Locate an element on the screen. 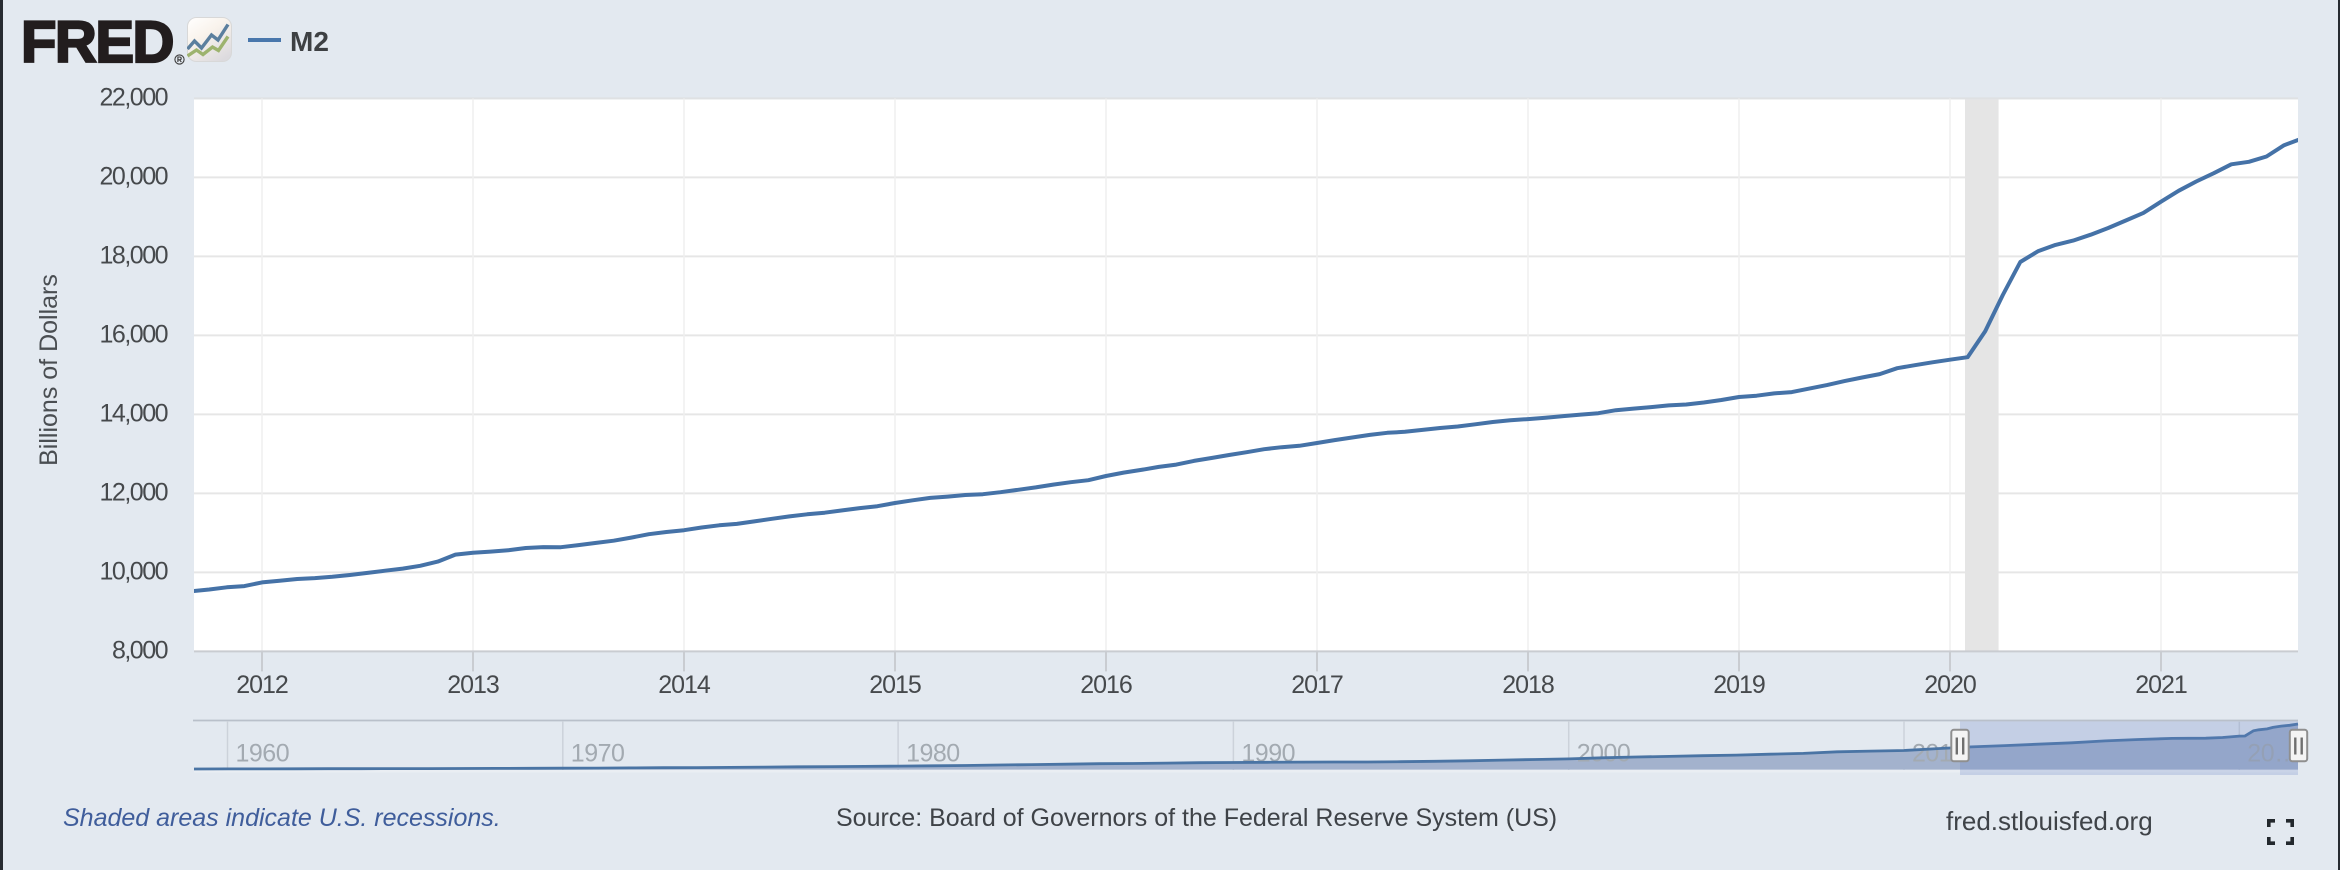 This screenshot has height=870, width=2340. svg-text: 2000 is located at coordinates (1604, 754).